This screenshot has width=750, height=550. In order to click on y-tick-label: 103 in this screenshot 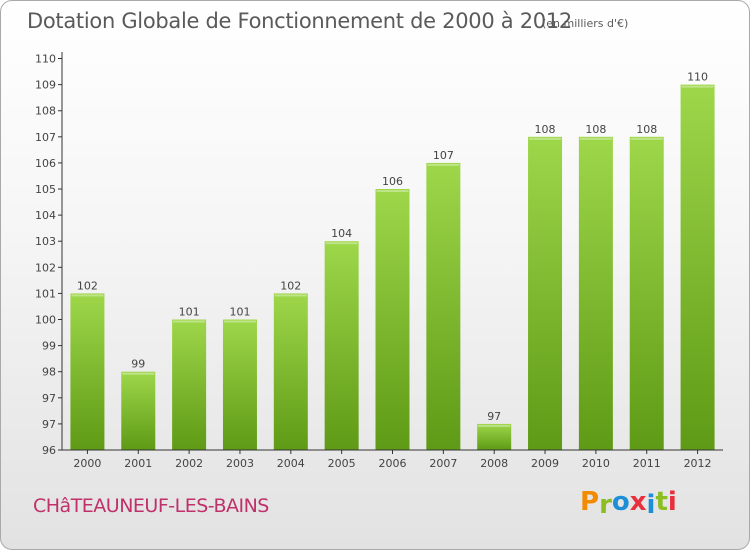, I will do `click(45, 241)`.